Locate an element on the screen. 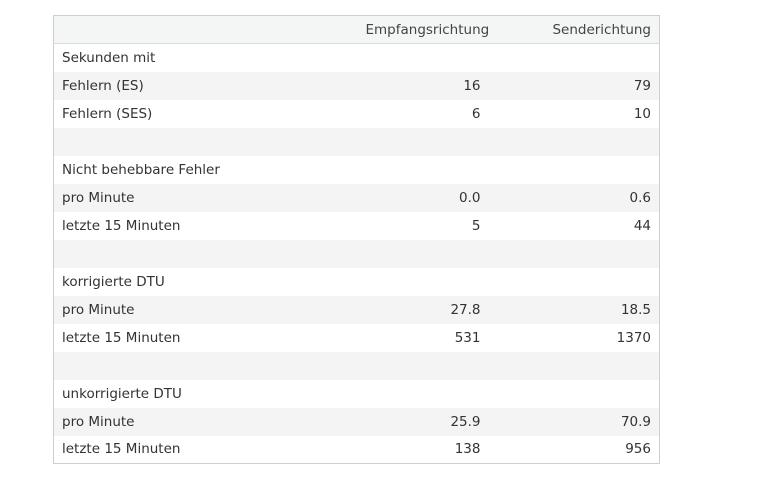 The height and width of the screenshot is (483, 763). table-row: pro Minute 0.0 0.6 is located at coordinates (356, 197).